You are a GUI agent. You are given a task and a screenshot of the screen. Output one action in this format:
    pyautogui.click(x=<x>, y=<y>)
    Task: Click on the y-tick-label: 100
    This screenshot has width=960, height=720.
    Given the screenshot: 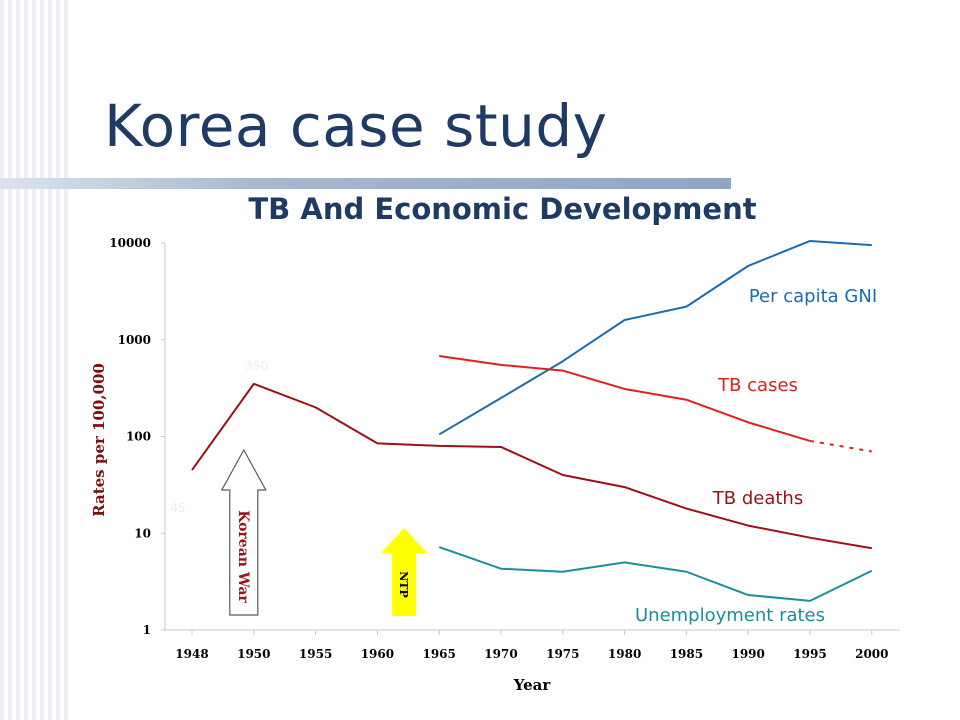 What is the action you would take?
    pyautogui.click(x=138, y=437)
    